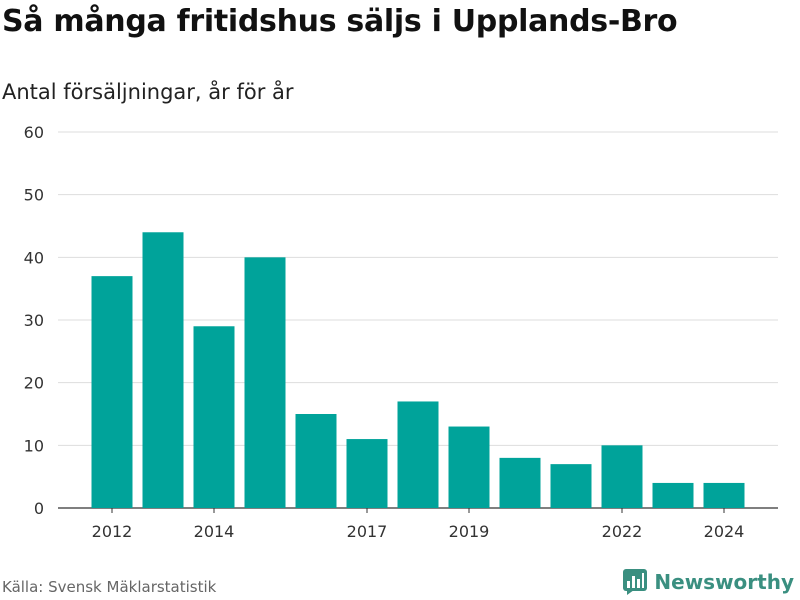 The height and width of the screenshot is (600, 800). Describe the element at coordinates (724, 495) in the screenshot. I see `bar-2024` at that location.